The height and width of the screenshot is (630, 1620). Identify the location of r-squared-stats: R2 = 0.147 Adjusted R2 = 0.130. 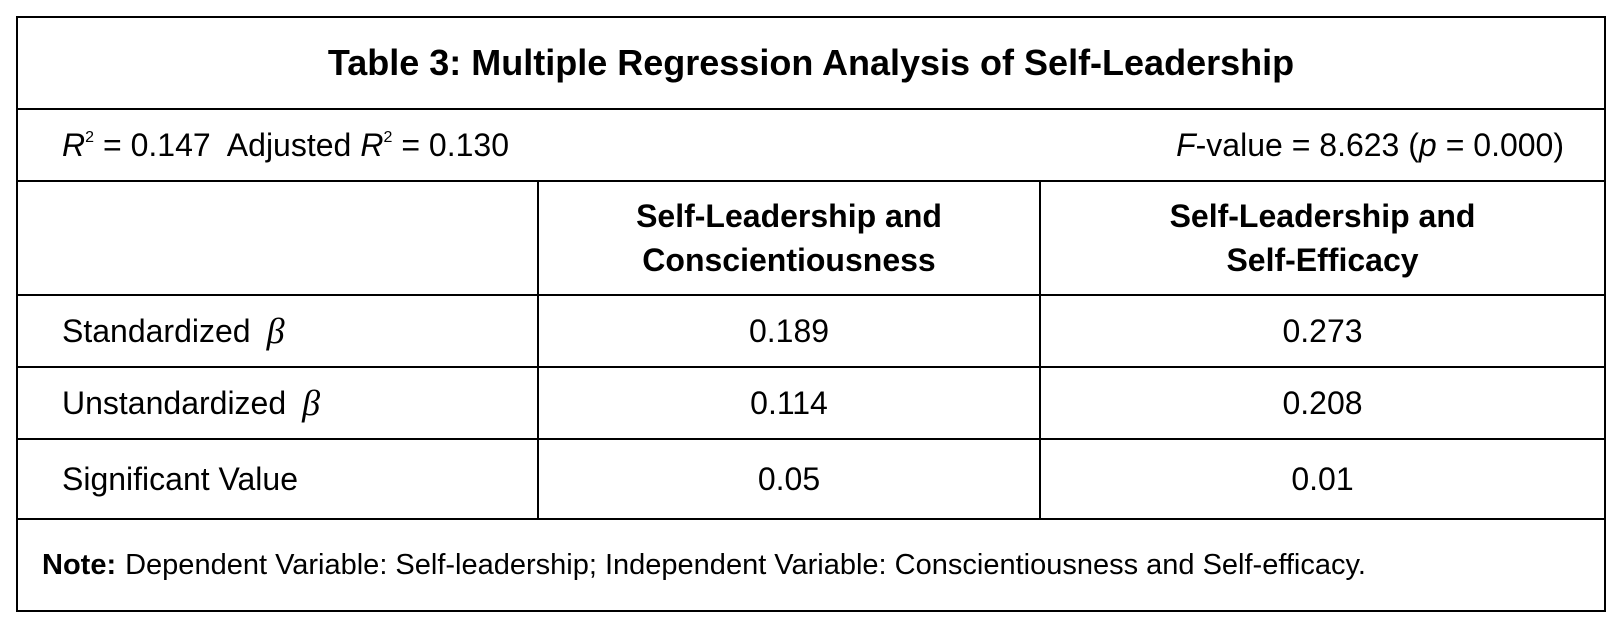
(285, 145).